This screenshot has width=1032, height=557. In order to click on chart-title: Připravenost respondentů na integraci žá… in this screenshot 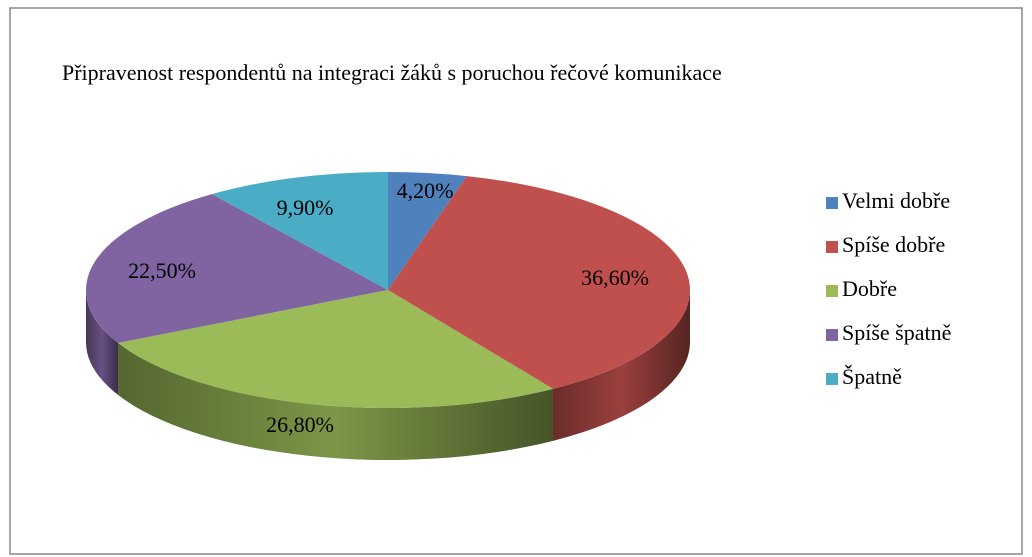, I will do `click(392, 72)`.